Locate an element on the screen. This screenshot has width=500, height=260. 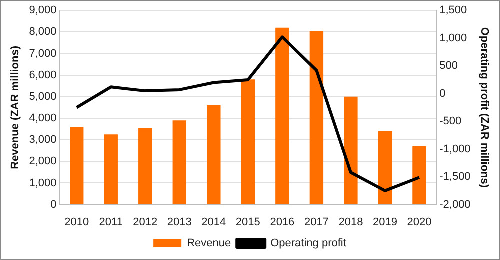
legend-label: Revenue is located at coordinates (209, 244).